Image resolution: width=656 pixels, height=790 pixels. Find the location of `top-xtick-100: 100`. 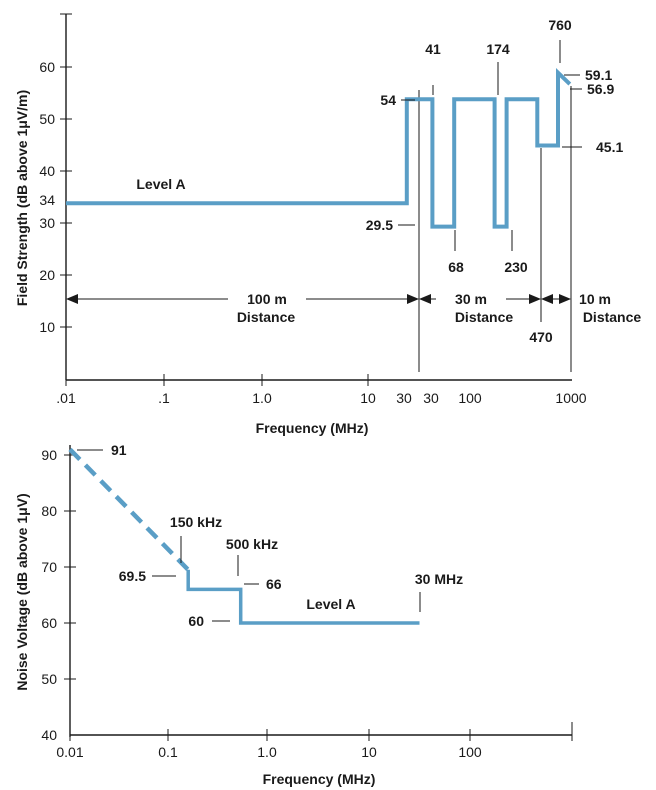

top-xtick-100: 100 is located at coordinates (470, 398).